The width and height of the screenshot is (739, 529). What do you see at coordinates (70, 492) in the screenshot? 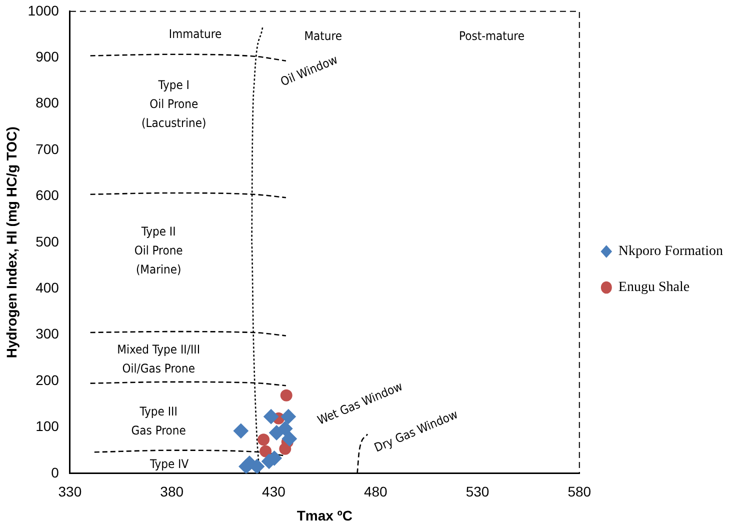
I see `x-tick-label: 330` at bounding box center [70, 492].